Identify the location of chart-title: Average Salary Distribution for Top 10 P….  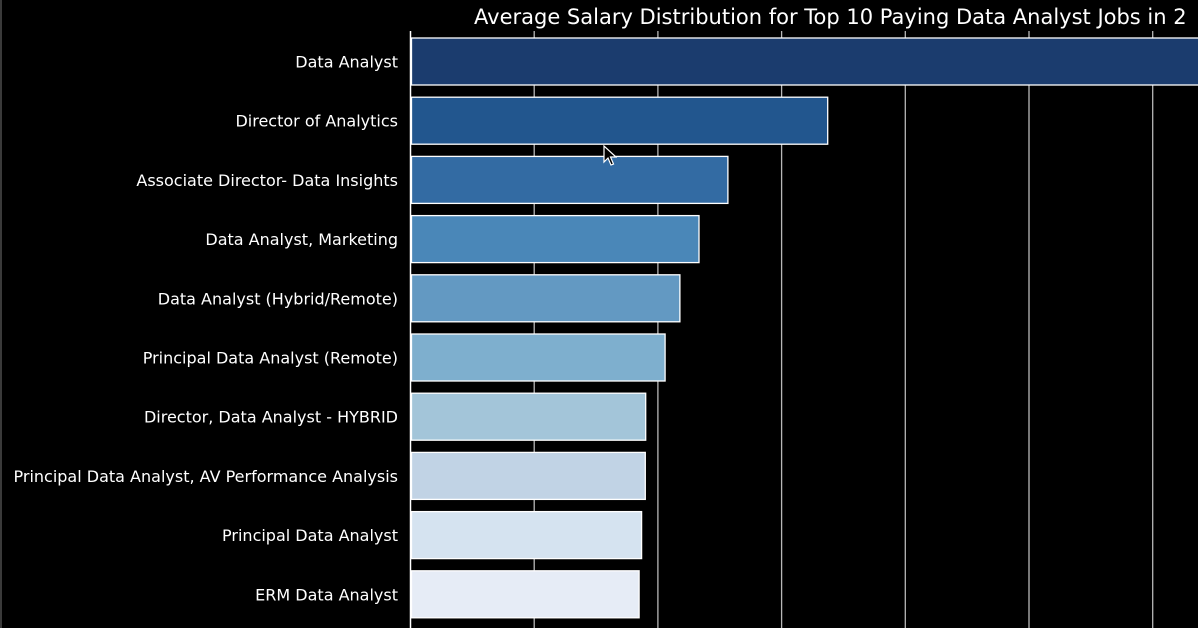
(830, 17).